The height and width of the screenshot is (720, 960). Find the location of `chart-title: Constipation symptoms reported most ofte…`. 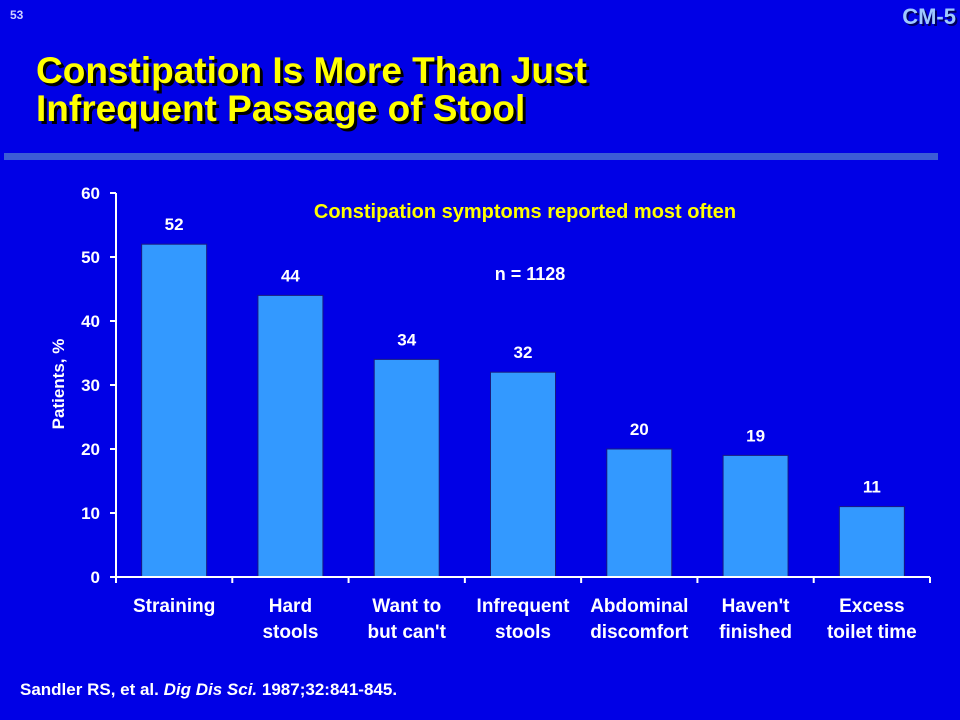

chart-title: Constipation symptoms reported most ofte… is located at coordinates (525, 212).